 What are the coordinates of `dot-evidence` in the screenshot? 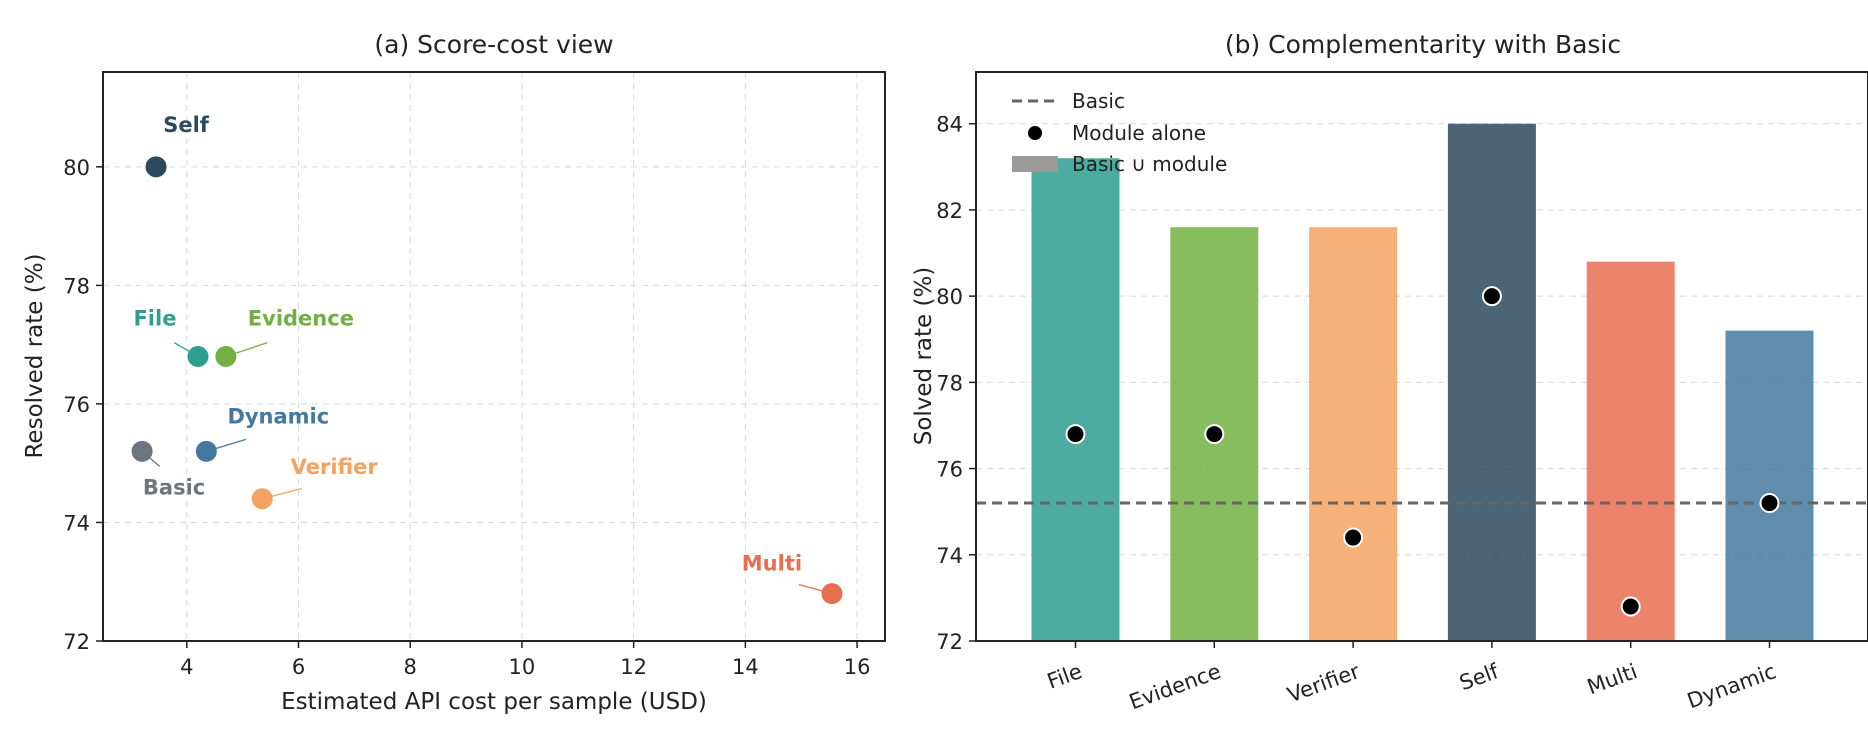 It's located at (1214, 434).